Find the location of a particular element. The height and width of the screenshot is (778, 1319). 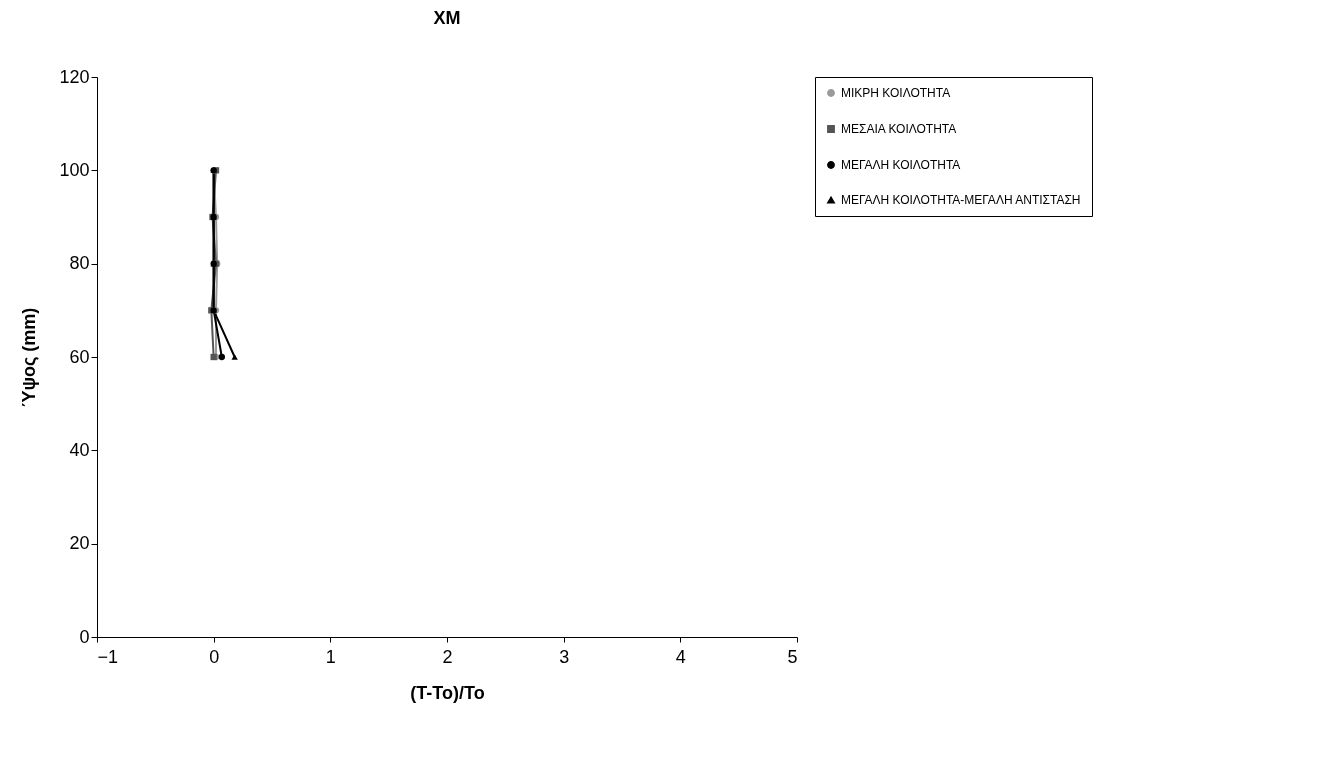

x-tick-label: −1 is located at coordinates (108, 656).